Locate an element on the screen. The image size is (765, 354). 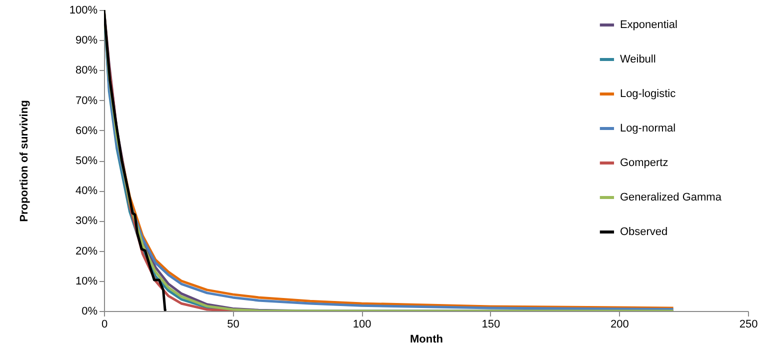
x-tick-label: 100 is located at coordinates (362, 324).